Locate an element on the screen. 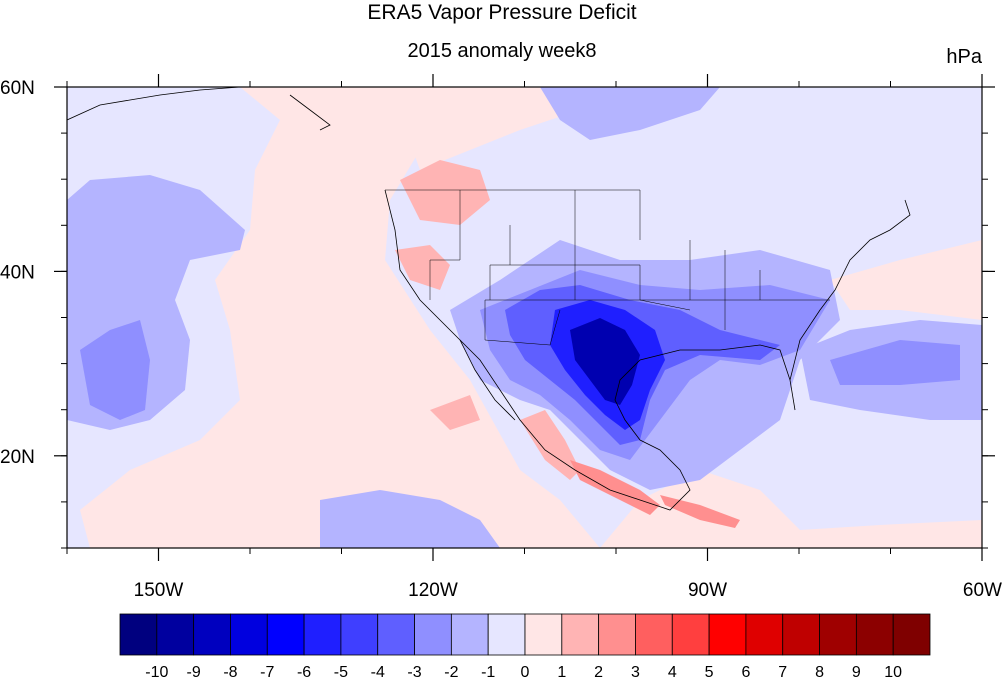 Image resolution: width=1004 pixels, height=681 pixels. colorbar-label: -5 is located at coordinates (341, 672).